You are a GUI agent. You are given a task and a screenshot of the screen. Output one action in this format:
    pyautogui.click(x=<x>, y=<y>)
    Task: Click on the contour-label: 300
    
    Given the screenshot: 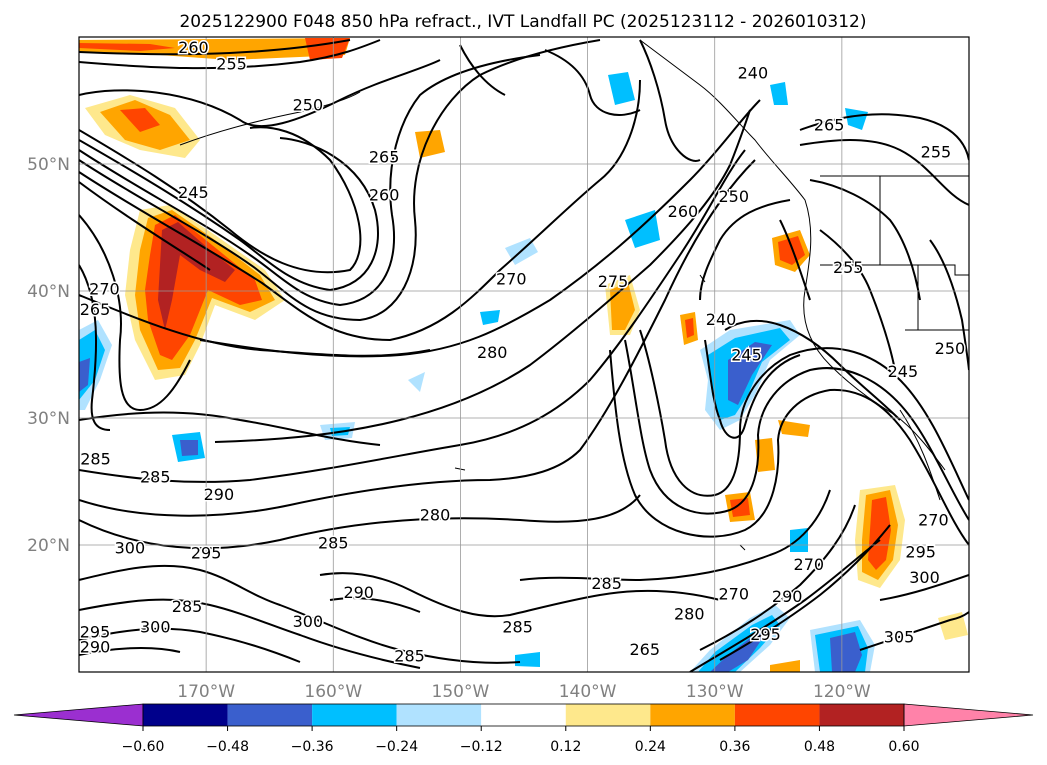 What is the action you would take?
    pyautogui.click(x=130, y=548)
    